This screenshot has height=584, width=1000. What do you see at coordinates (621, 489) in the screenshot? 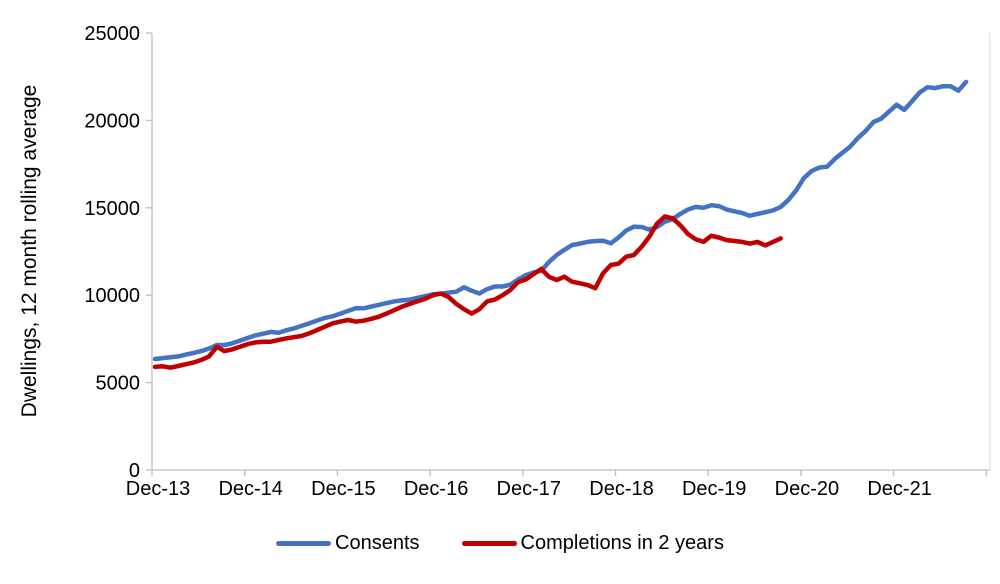
I see `x-tick-label: Dec-18` at bounding box center [621, 489].